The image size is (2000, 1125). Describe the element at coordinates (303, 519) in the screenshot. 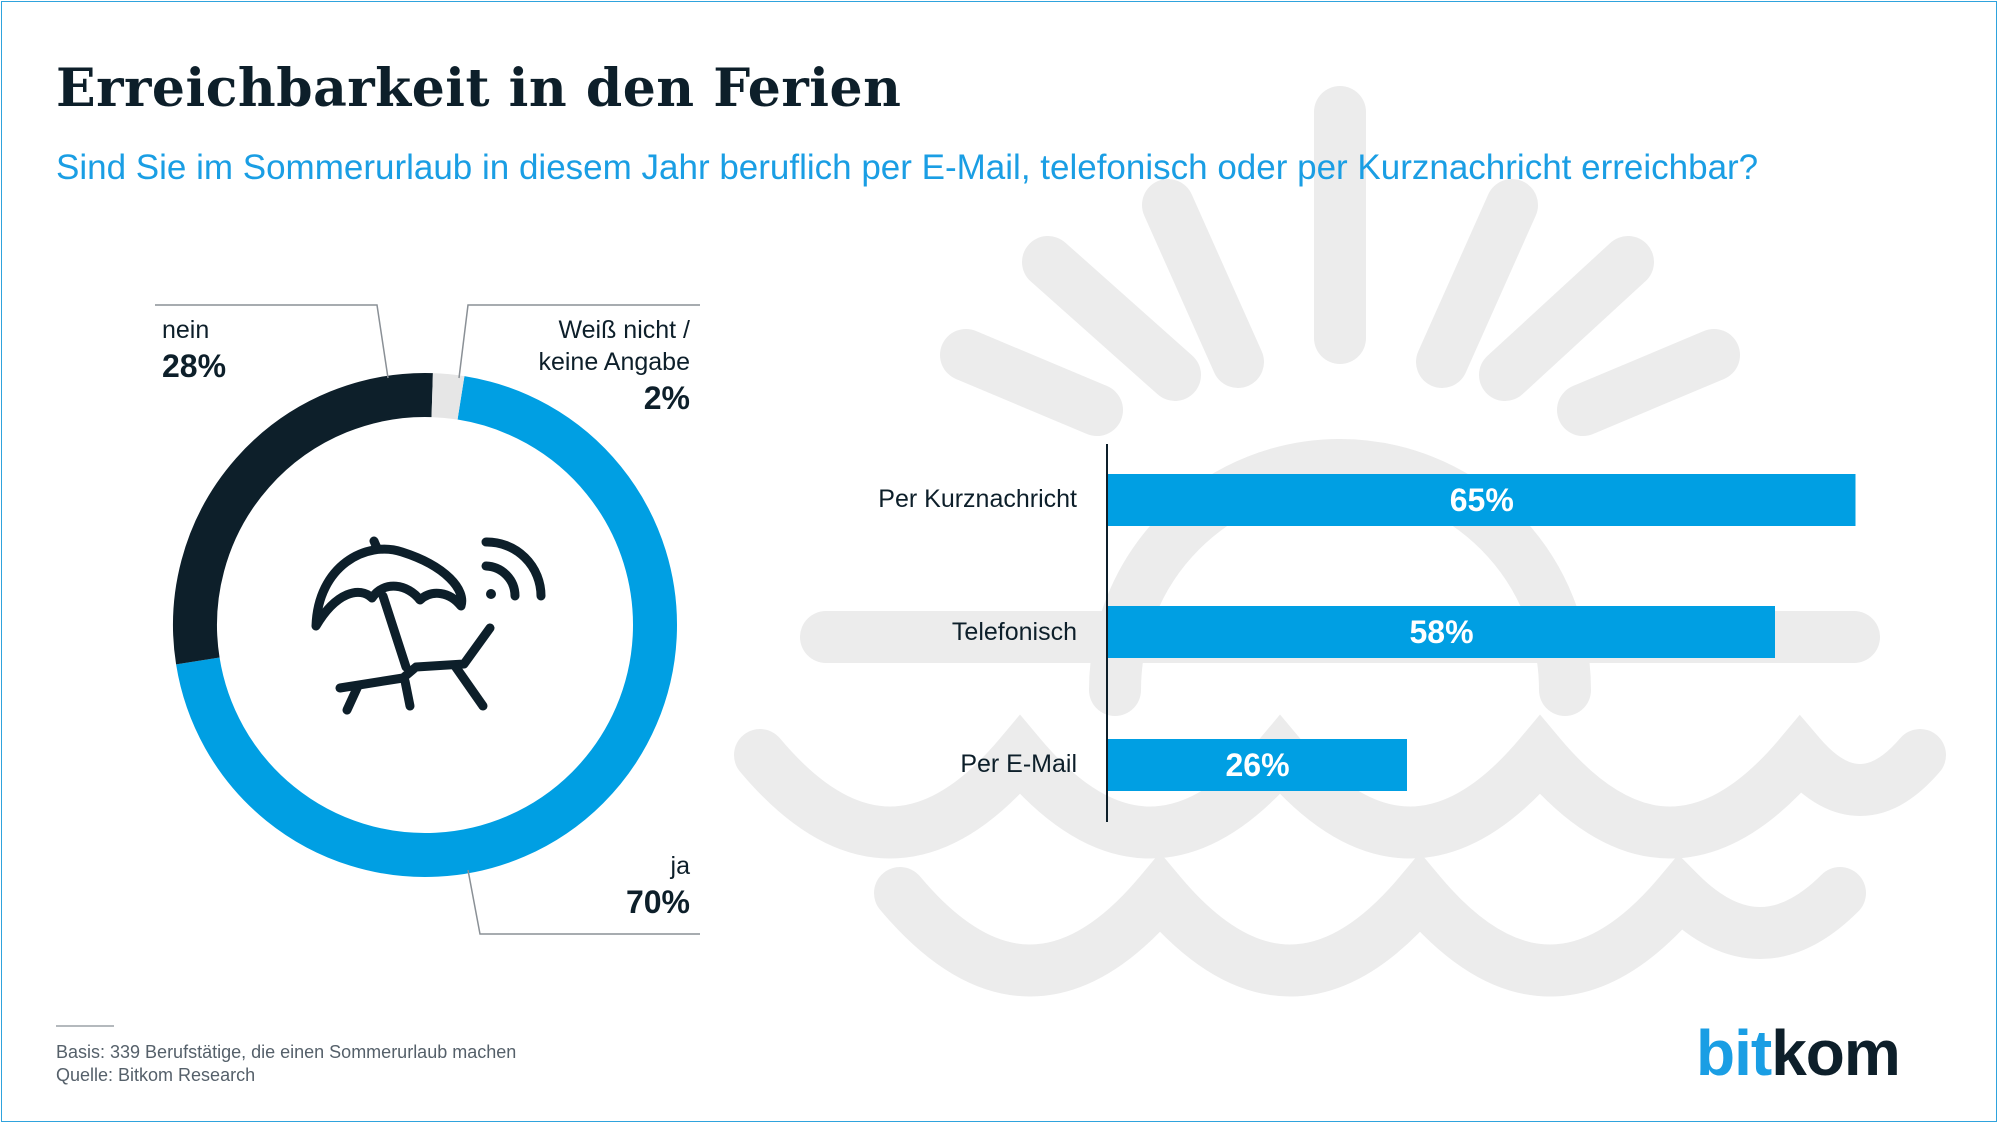

I see `donut-slice-nein` at that location.